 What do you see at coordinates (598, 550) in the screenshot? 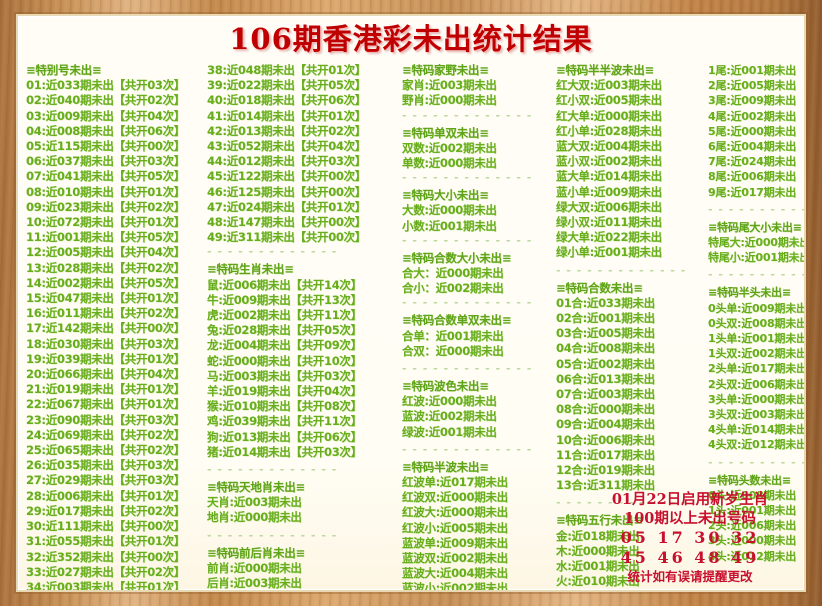
I see `stat-line: 木:近000期未出` at bounding box center [598, 550].